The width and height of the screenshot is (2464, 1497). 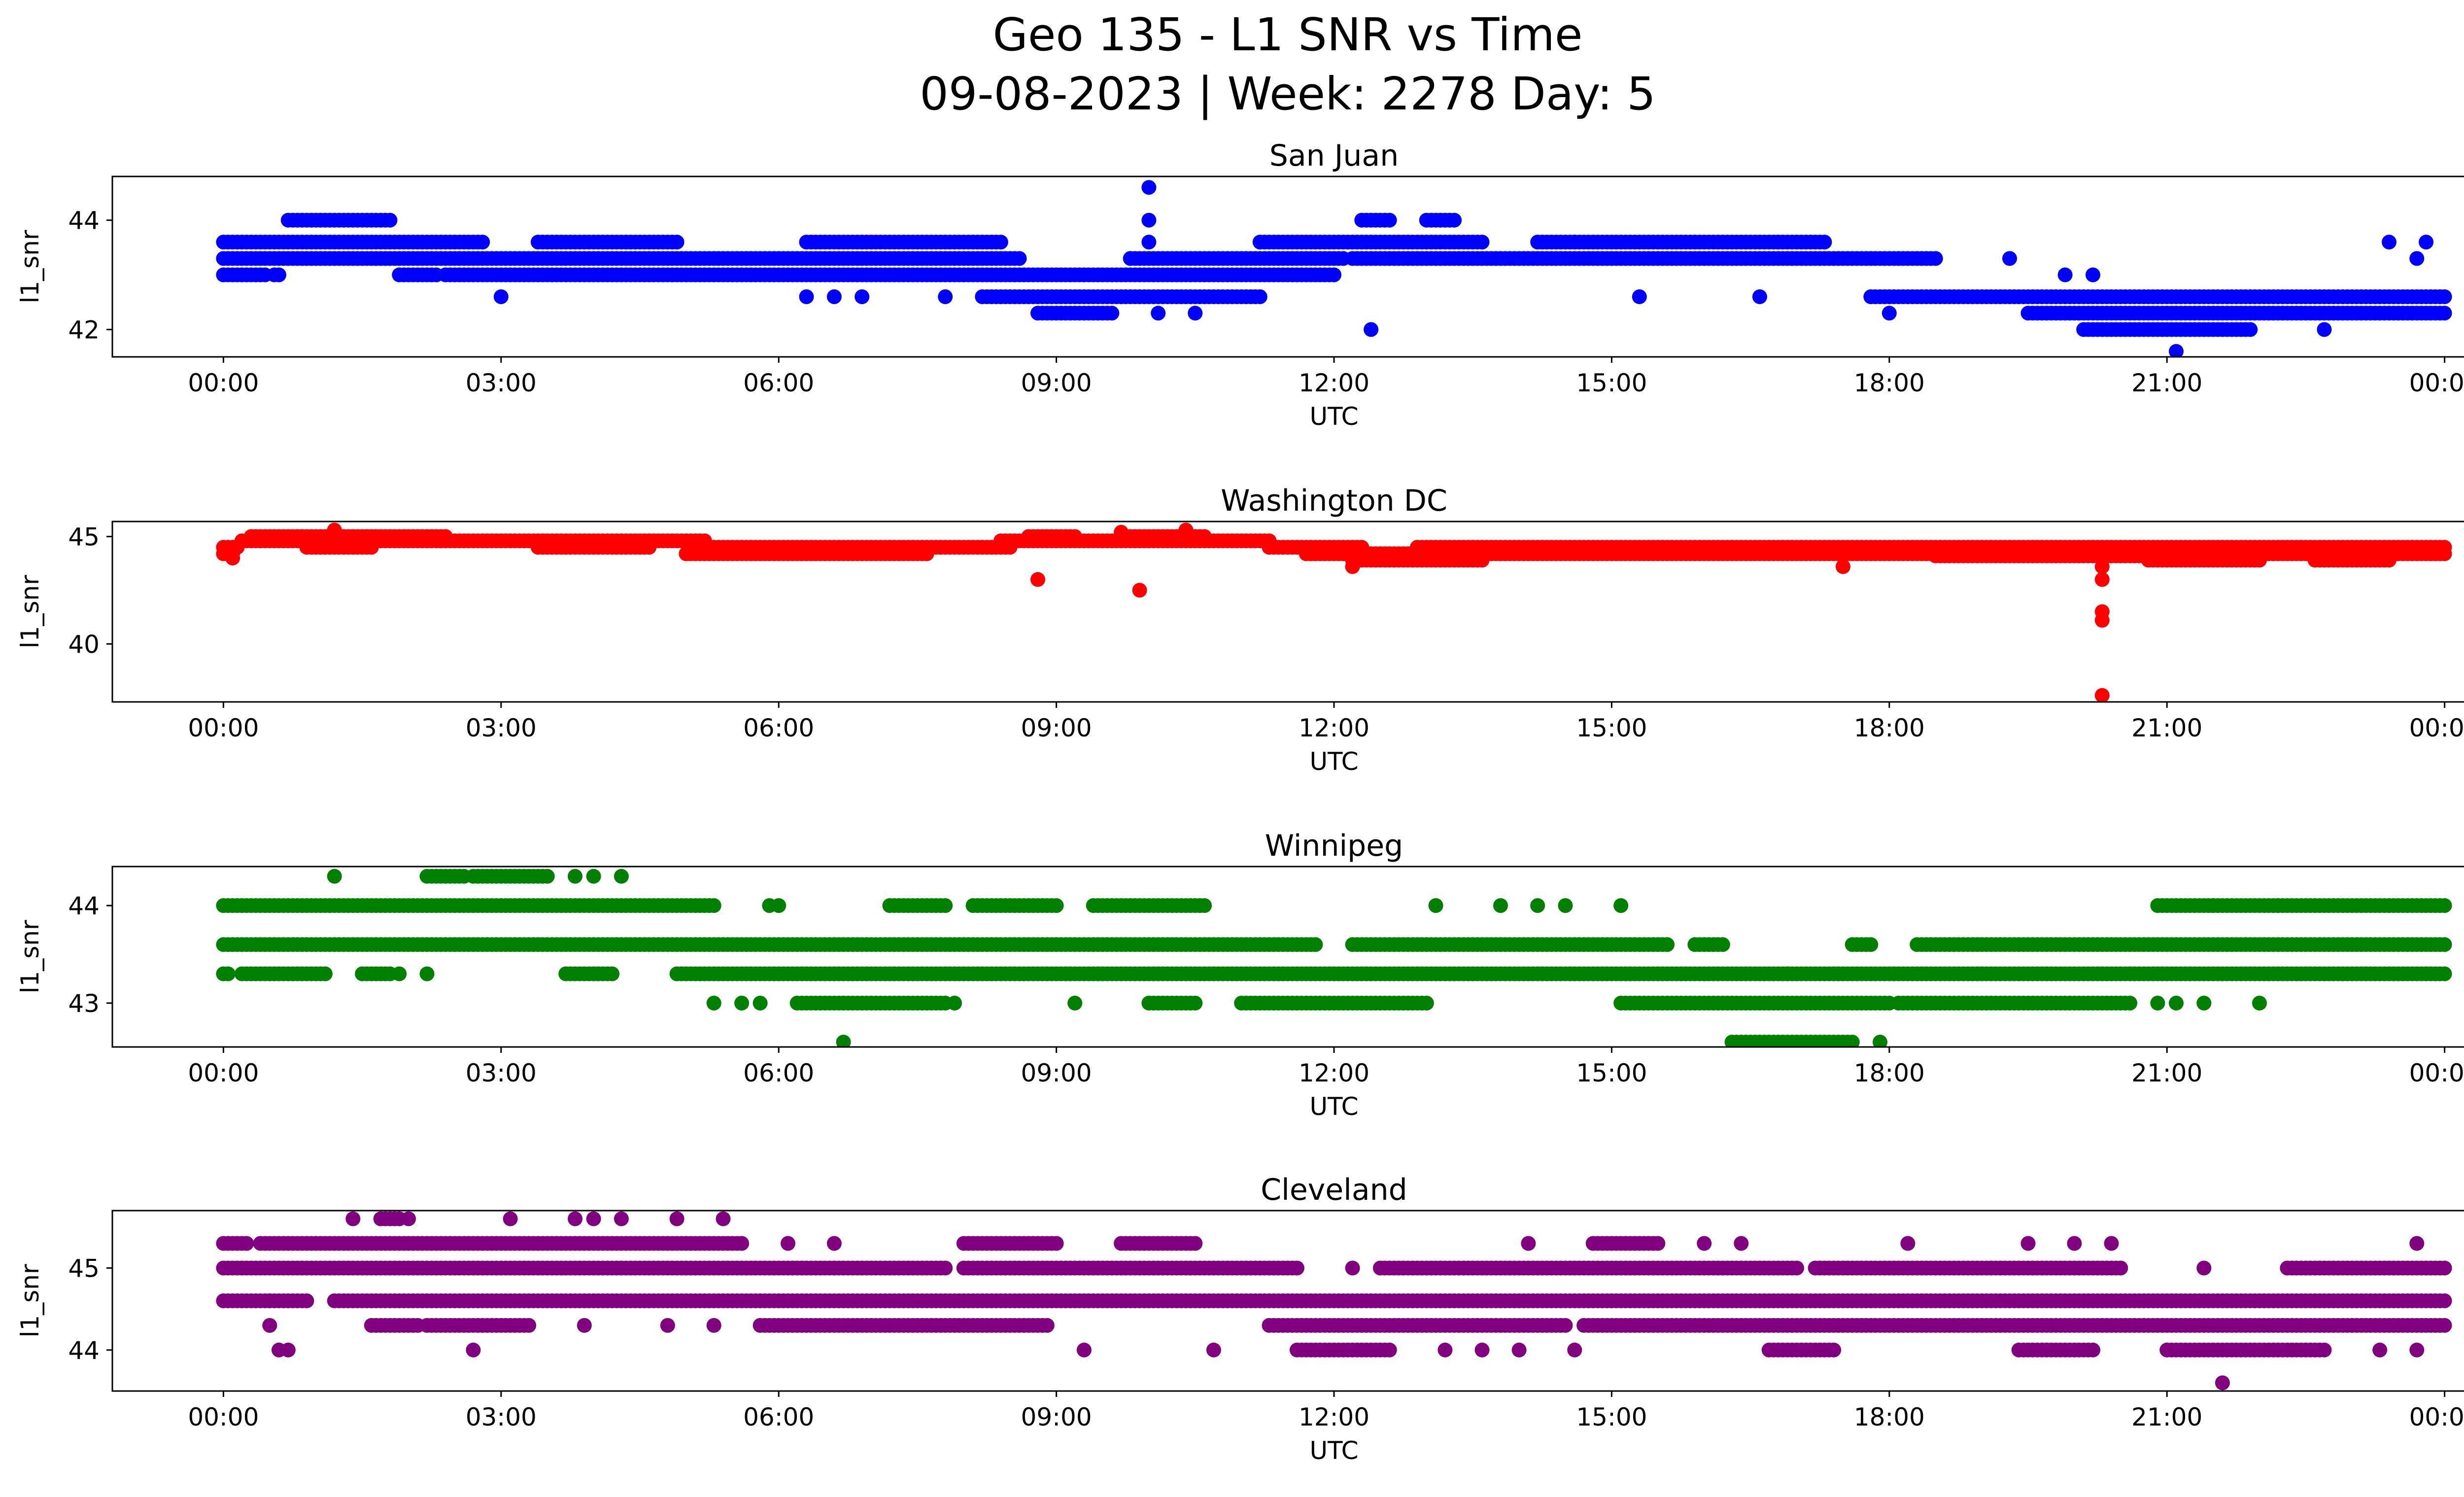 I want to click on x-tick-label: 21:00, so click(x=2166, y=728).